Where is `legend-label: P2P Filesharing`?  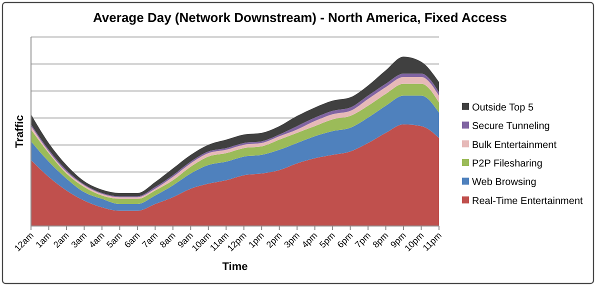 legend-label: P2P Filesharing is located at coordinates (507, 164).